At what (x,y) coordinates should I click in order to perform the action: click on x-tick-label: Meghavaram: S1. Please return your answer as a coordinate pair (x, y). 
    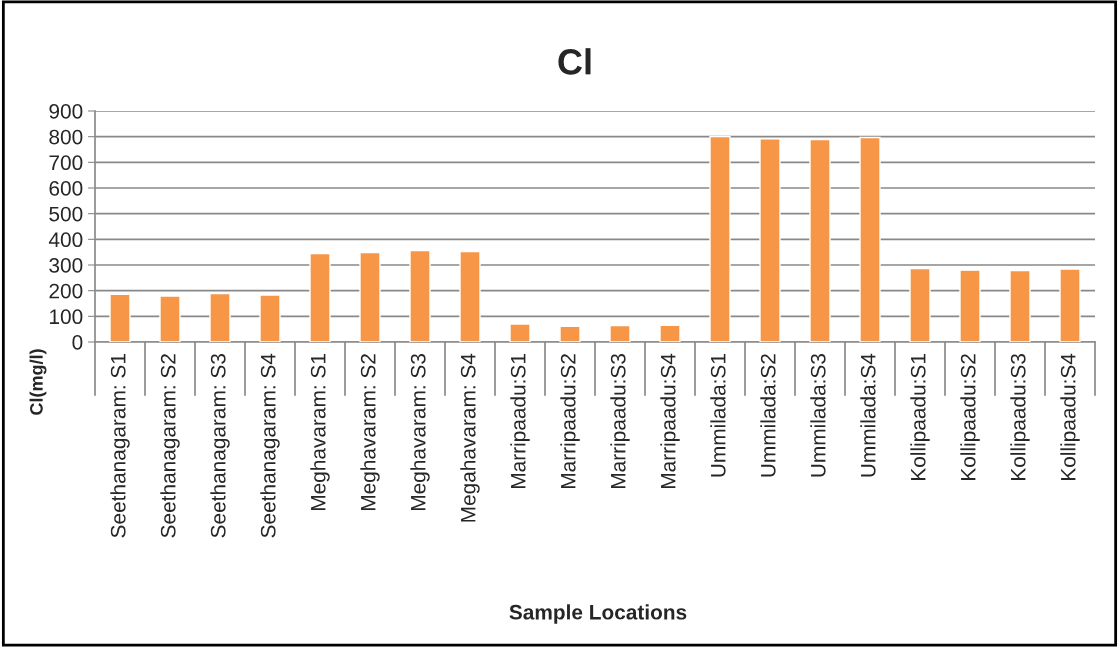
    Looking at the image, I should click on (320, 432).